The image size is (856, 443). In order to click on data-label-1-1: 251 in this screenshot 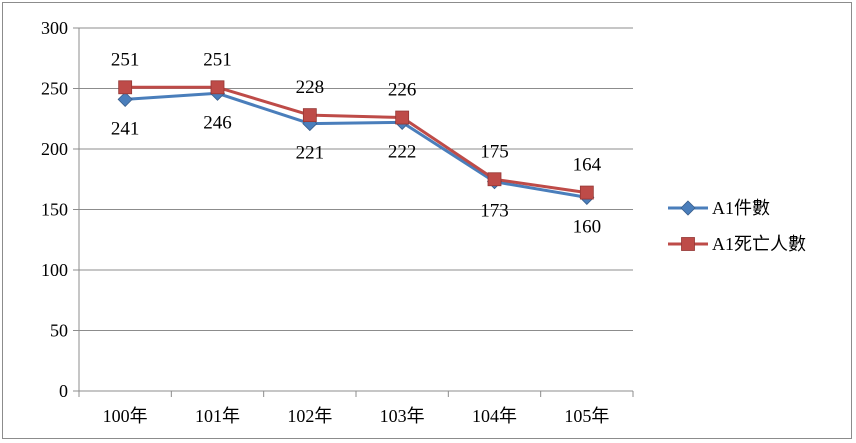, I will do `click(217, 59)`.